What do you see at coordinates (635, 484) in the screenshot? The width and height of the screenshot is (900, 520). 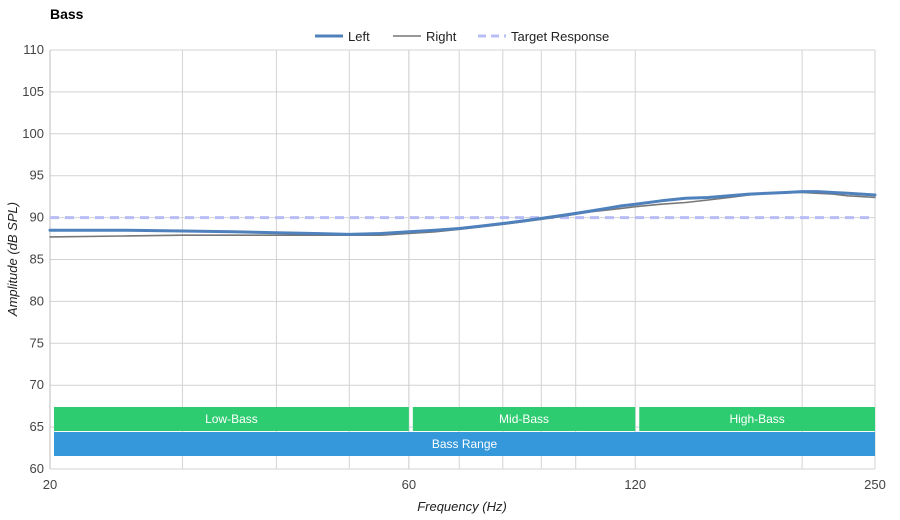 I see `x-tick-label: 120` at bounding box center [635, 484].